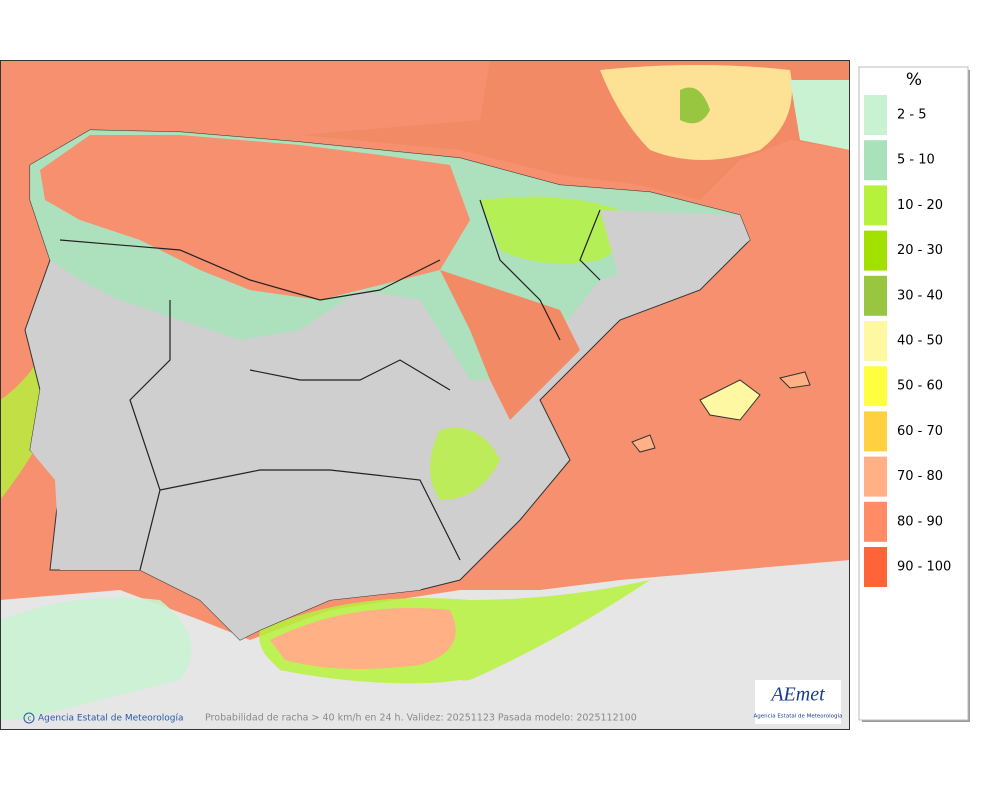  I want to click on legend-label: 80 - 90, so click(920, 521).